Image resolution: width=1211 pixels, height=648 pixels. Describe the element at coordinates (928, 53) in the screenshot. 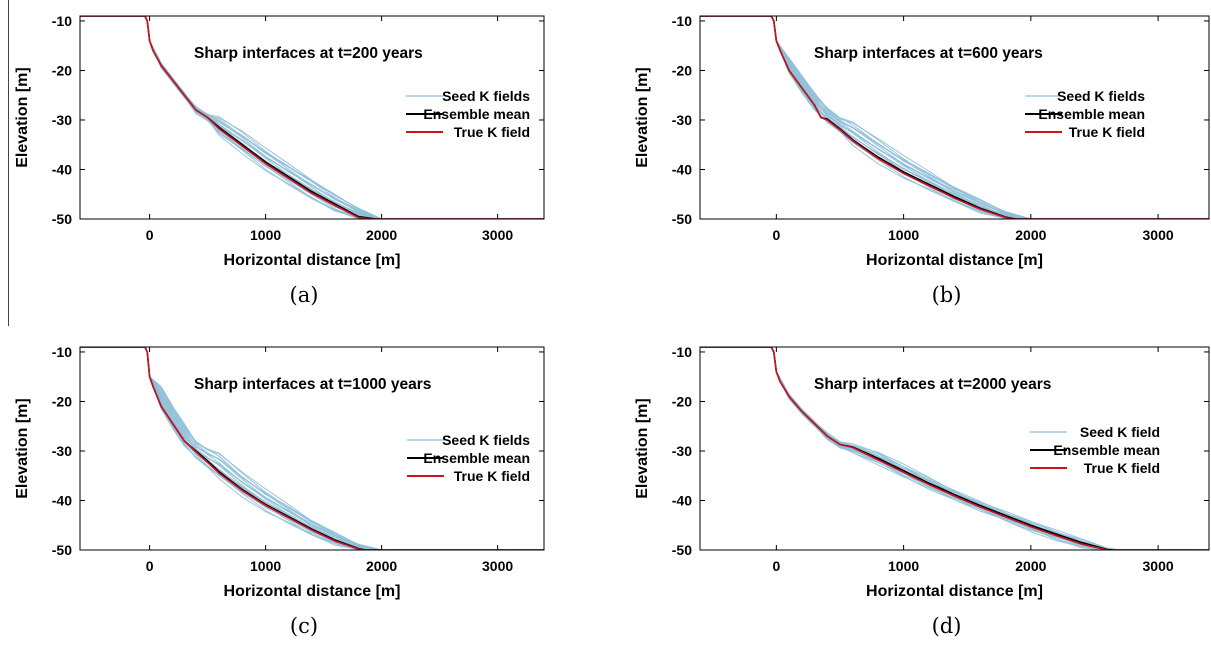

I see `chart-title: Sharp interfaces at t=600 years` at that location.